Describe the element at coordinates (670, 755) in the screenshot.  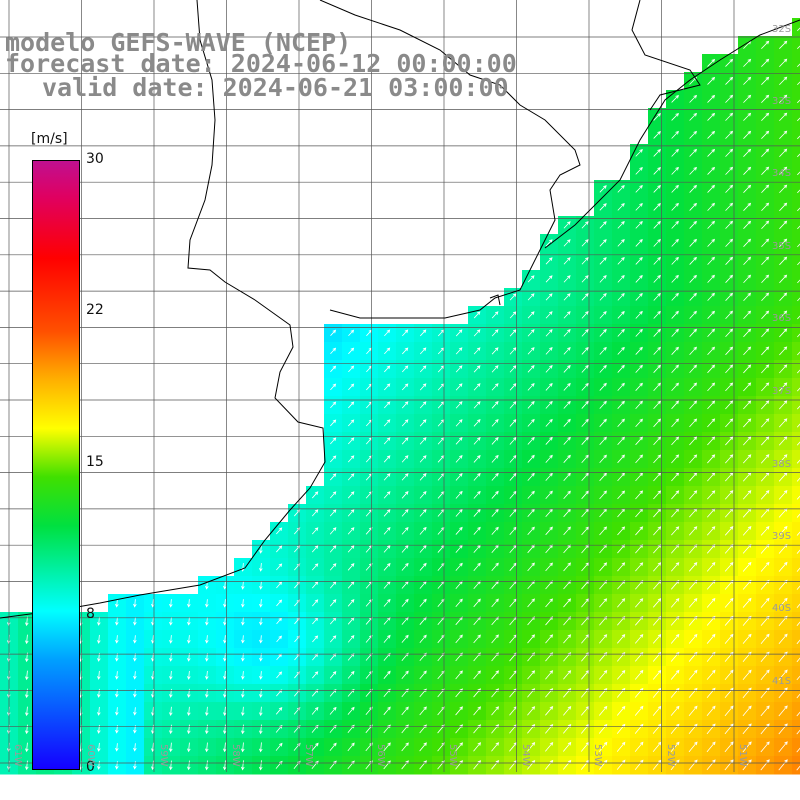
I see `lon-label: 52W` at that location.